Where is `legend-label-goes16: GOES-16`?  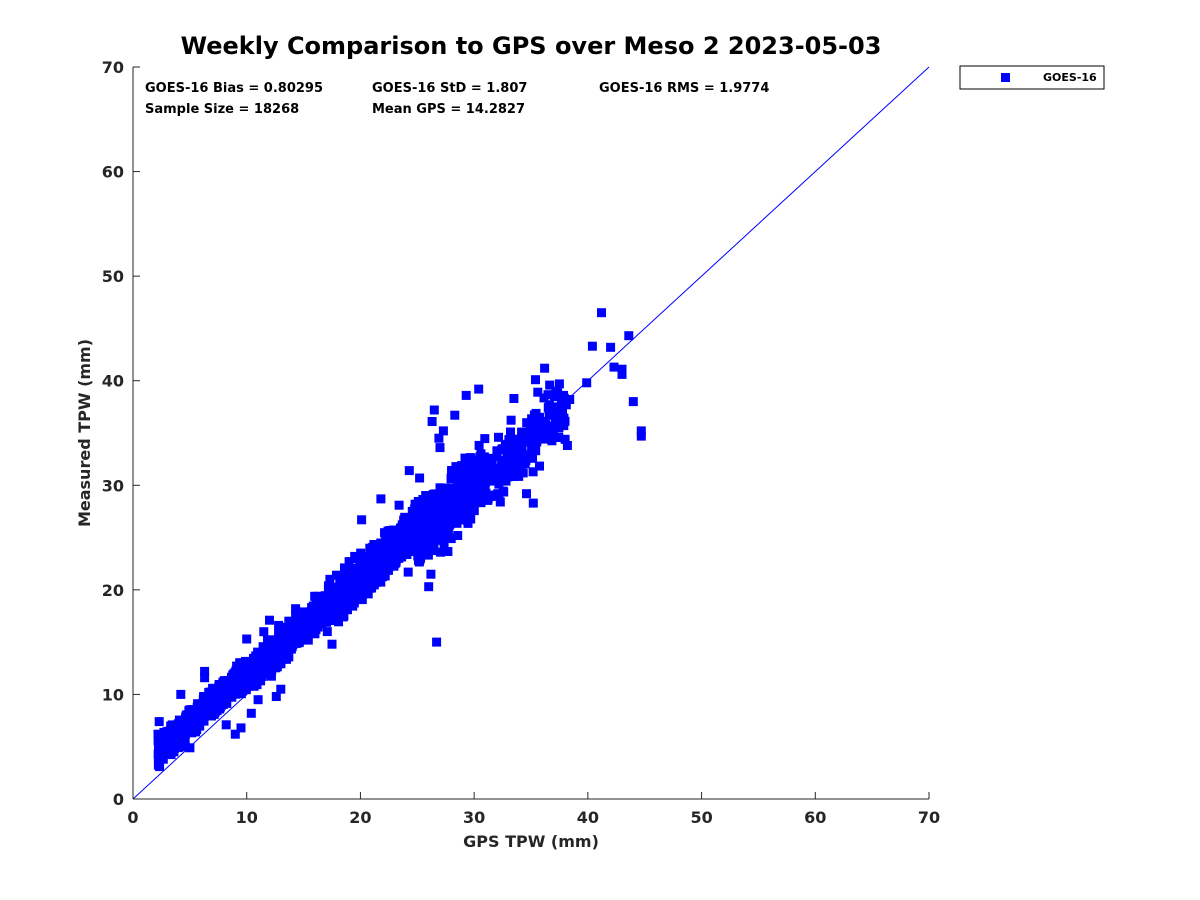 legend-label-goes16: GOES-16 is located at coordinates (1070, 77).